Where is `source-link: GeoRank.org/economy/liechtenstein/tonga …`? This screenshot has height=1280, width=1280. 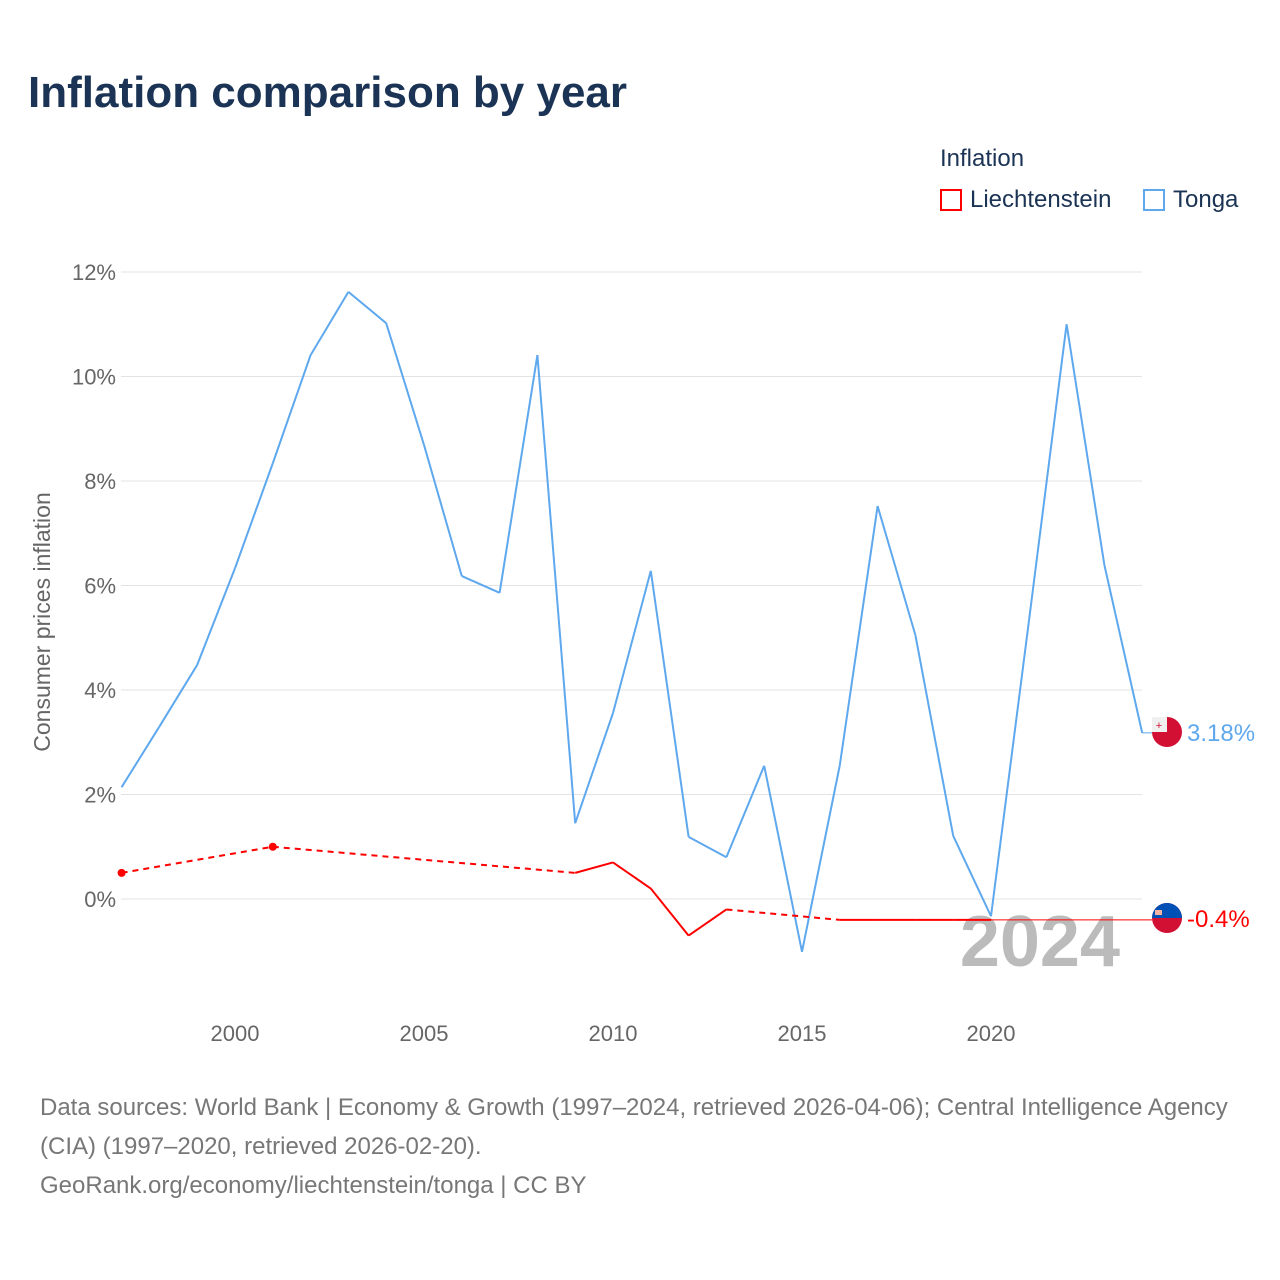
source-link: GeoRank.org/economy/liechtenstein/tonga … is located at coordinates (313, 1185).